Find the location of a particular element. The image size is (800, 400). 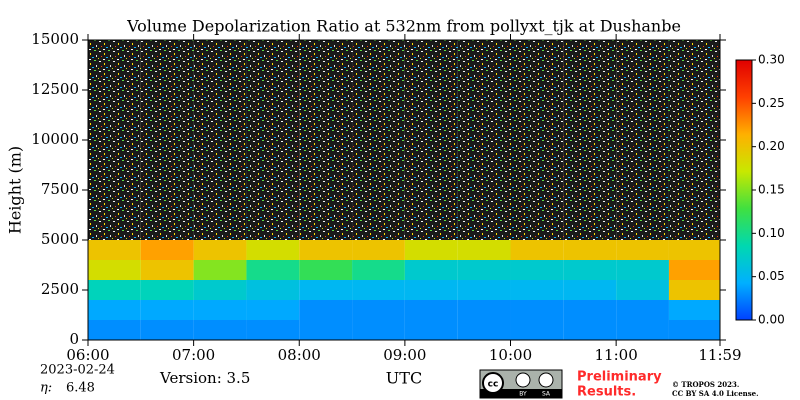

badge-cc-circle is located at coordinates (493, 383).